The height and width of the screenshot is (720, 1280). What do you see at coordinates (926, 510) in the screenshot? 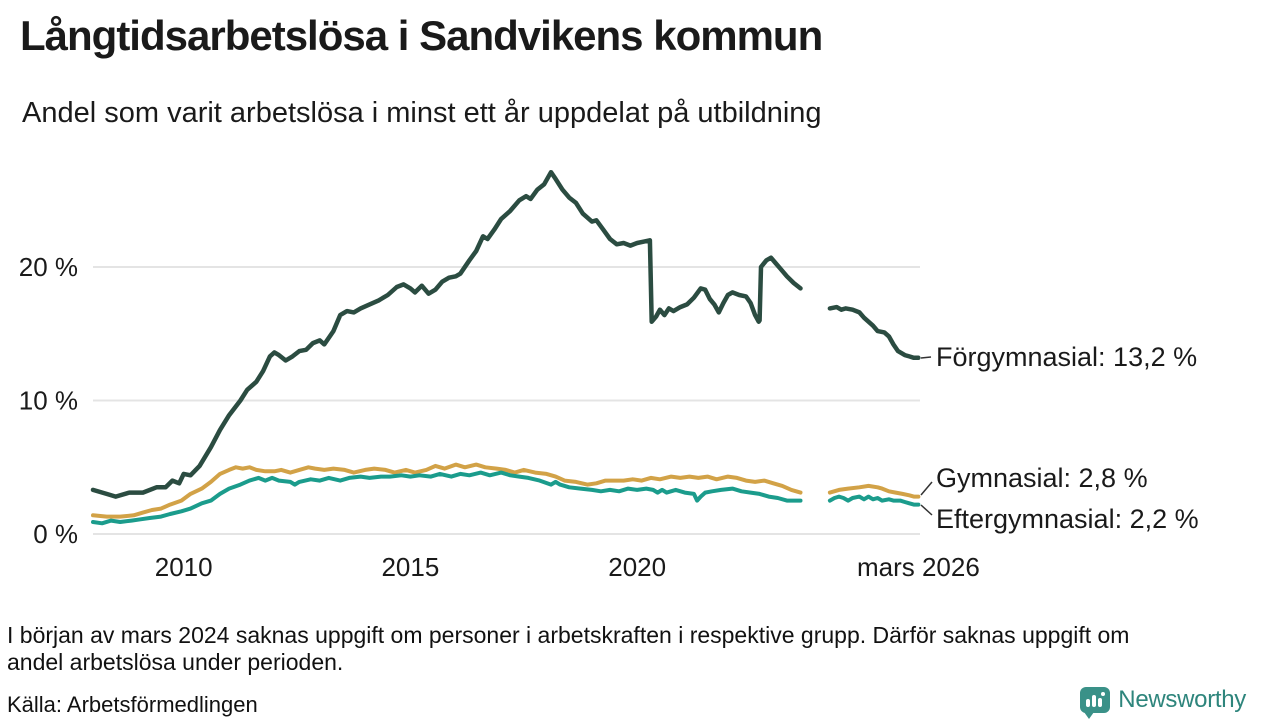
I see `label-connector-eftergymnasial` at bounding box center [926, 510].